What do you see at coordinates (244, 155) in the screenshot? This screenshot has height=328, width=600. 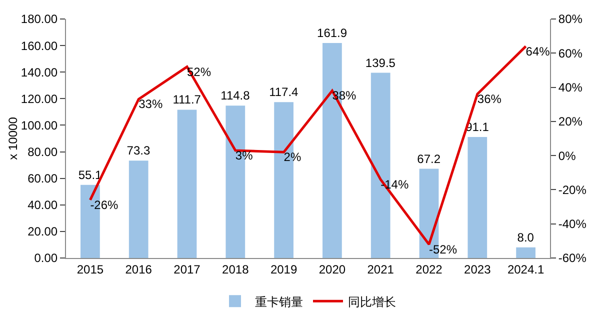 I see `data-label: 3%` at bounding box center [244, 155].